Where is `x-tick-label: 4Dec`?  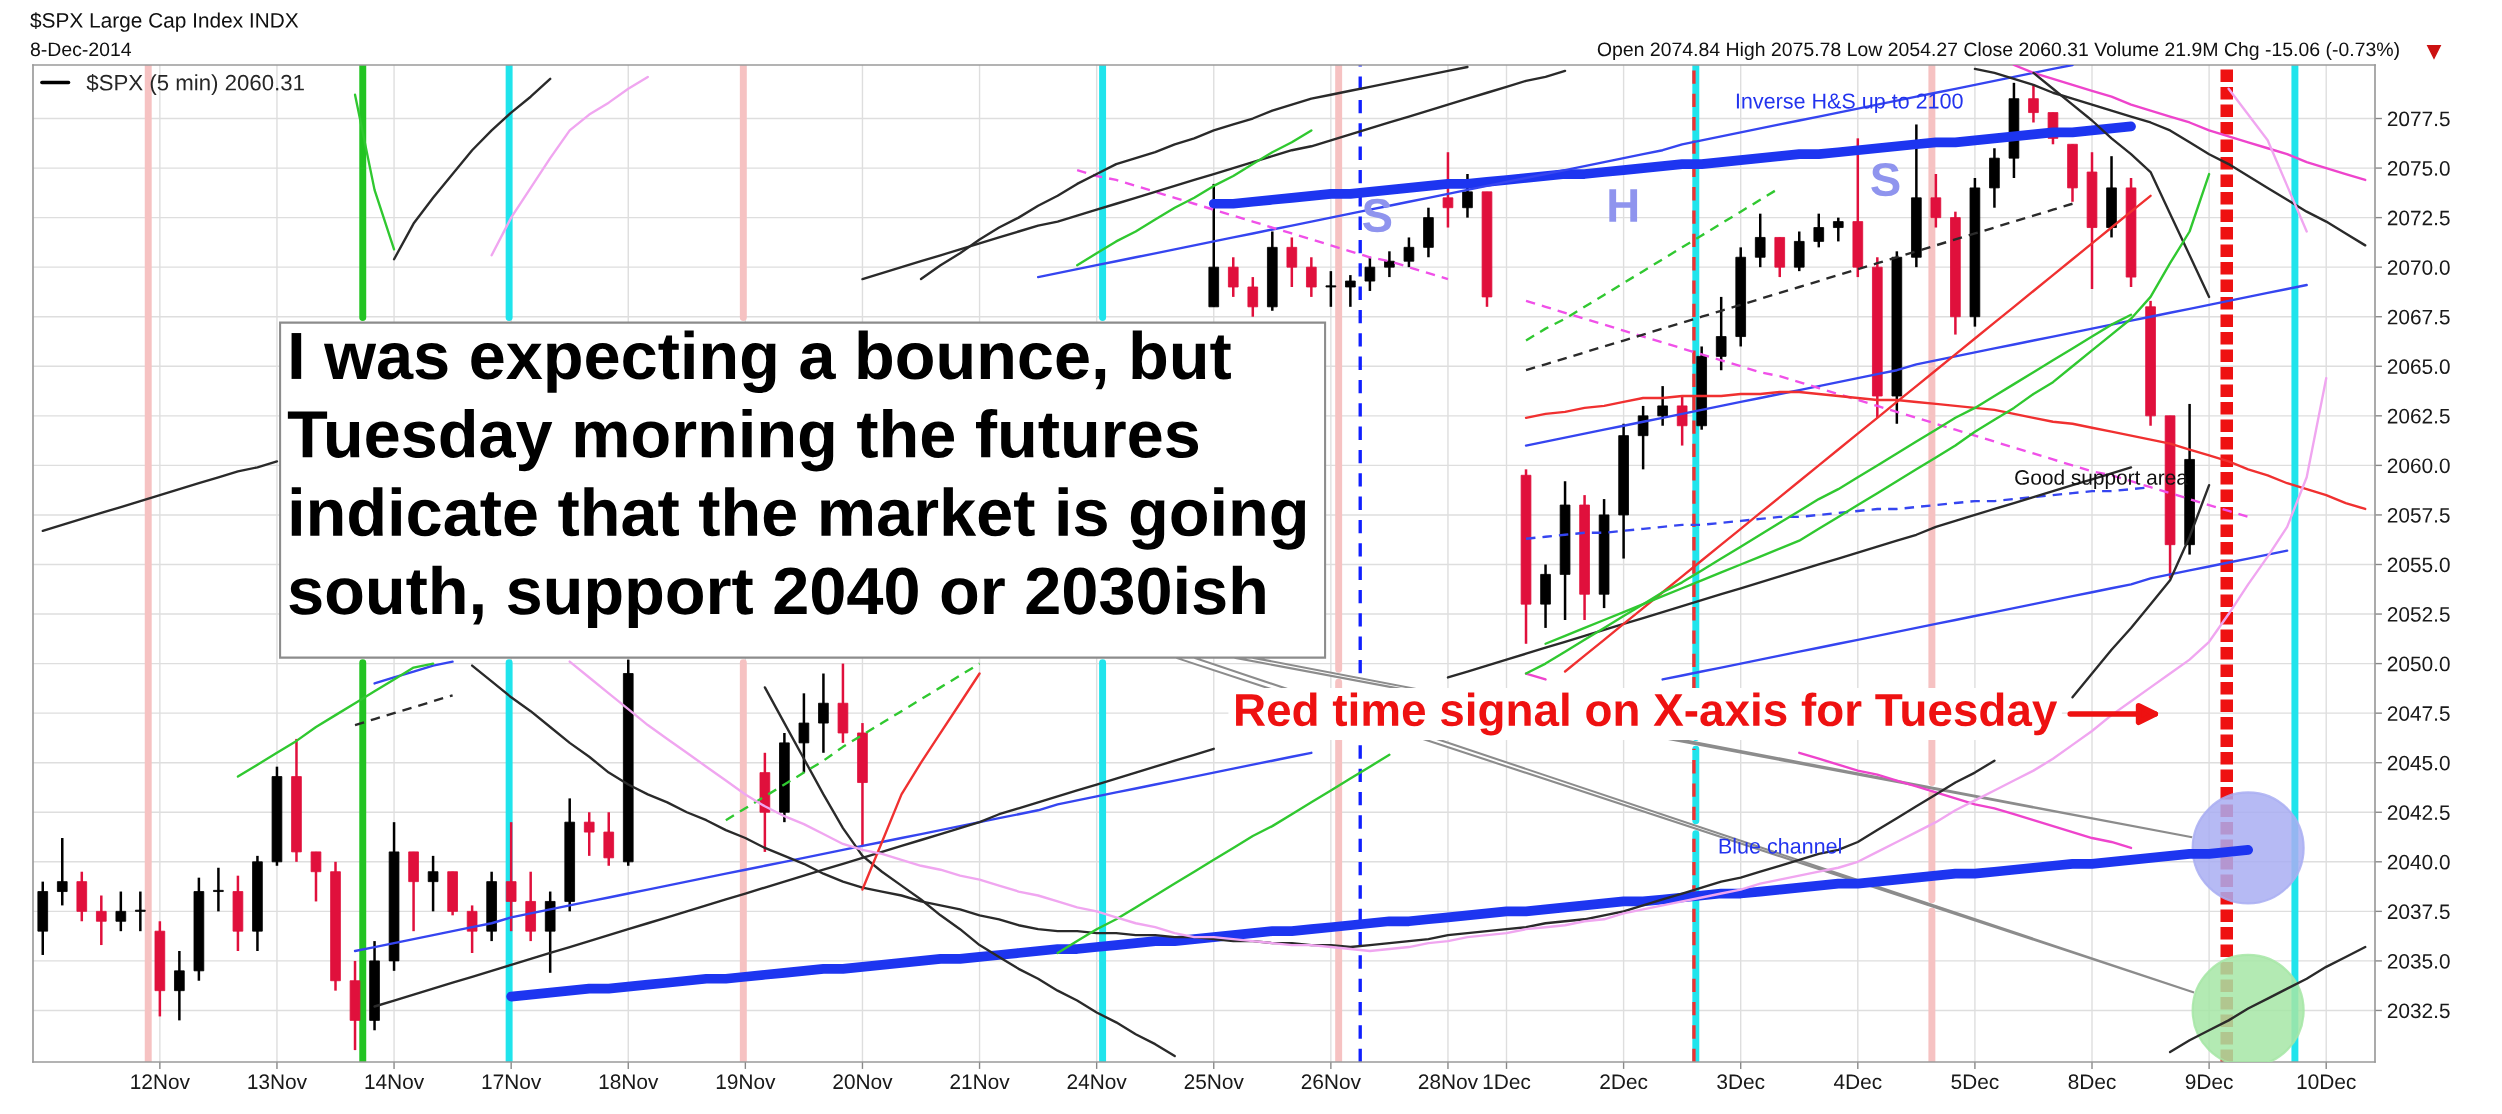
x-tick-label: 4Dec is located at coordinates (1857, 1082).